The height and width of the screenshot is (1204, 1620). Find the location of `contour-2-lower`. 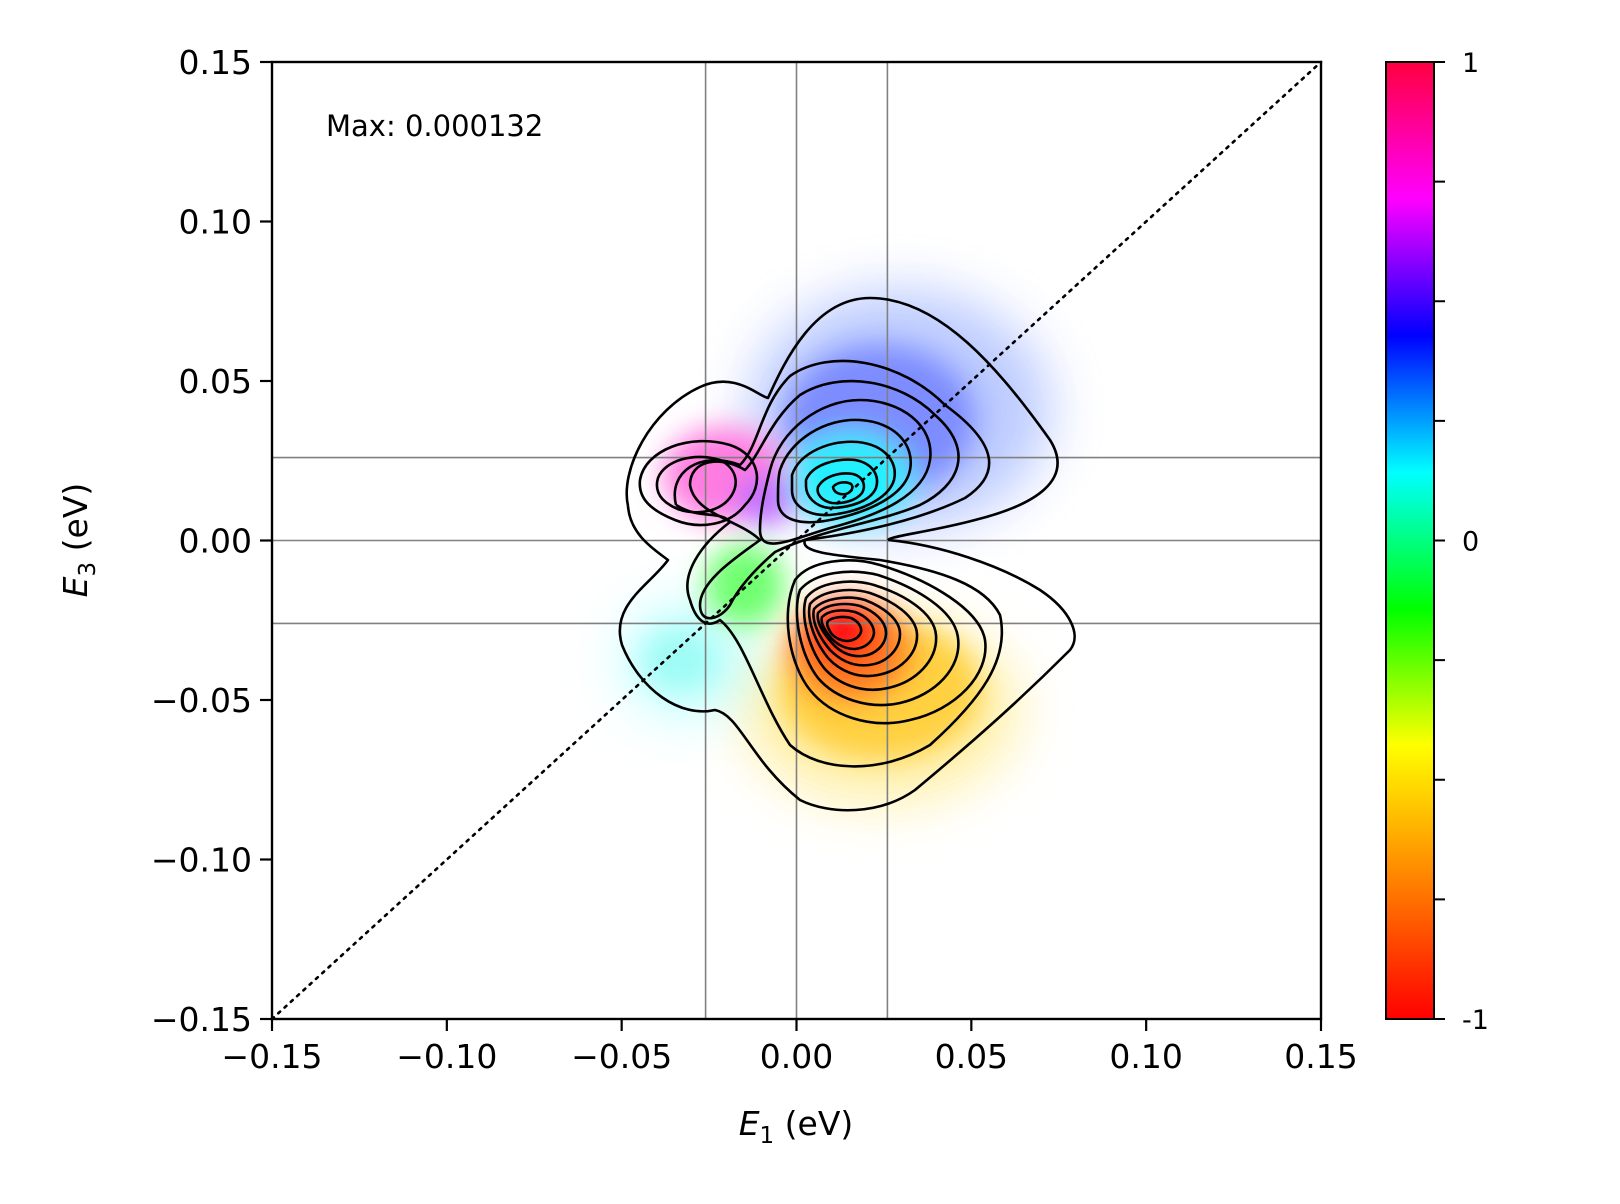

contour-2-lower is located at coordinates (839, 635).